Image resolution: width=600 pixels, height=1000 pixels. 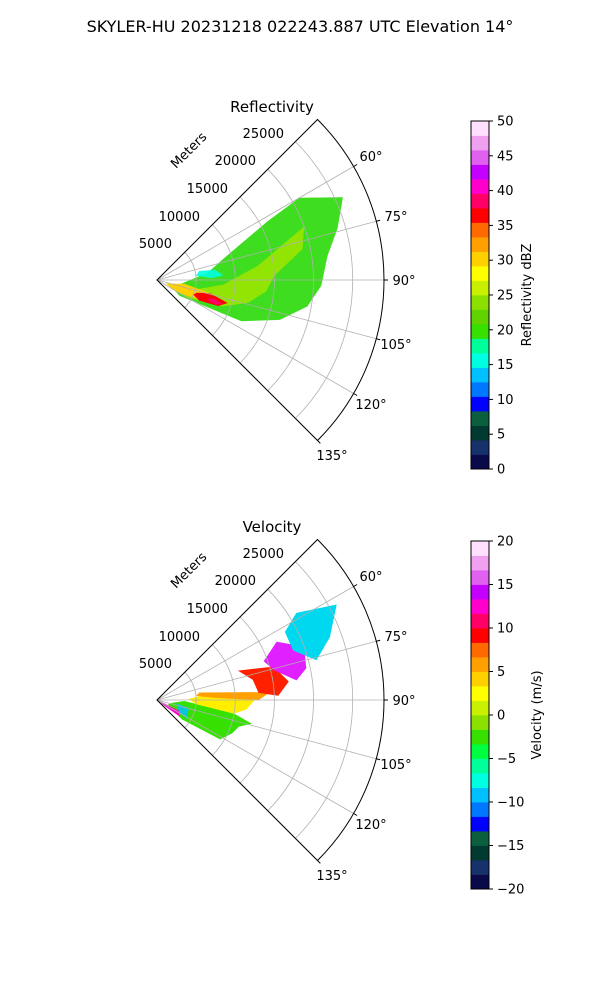 I want to click on reflectivity-radial-label: Meters, so click(x=189, y=151).